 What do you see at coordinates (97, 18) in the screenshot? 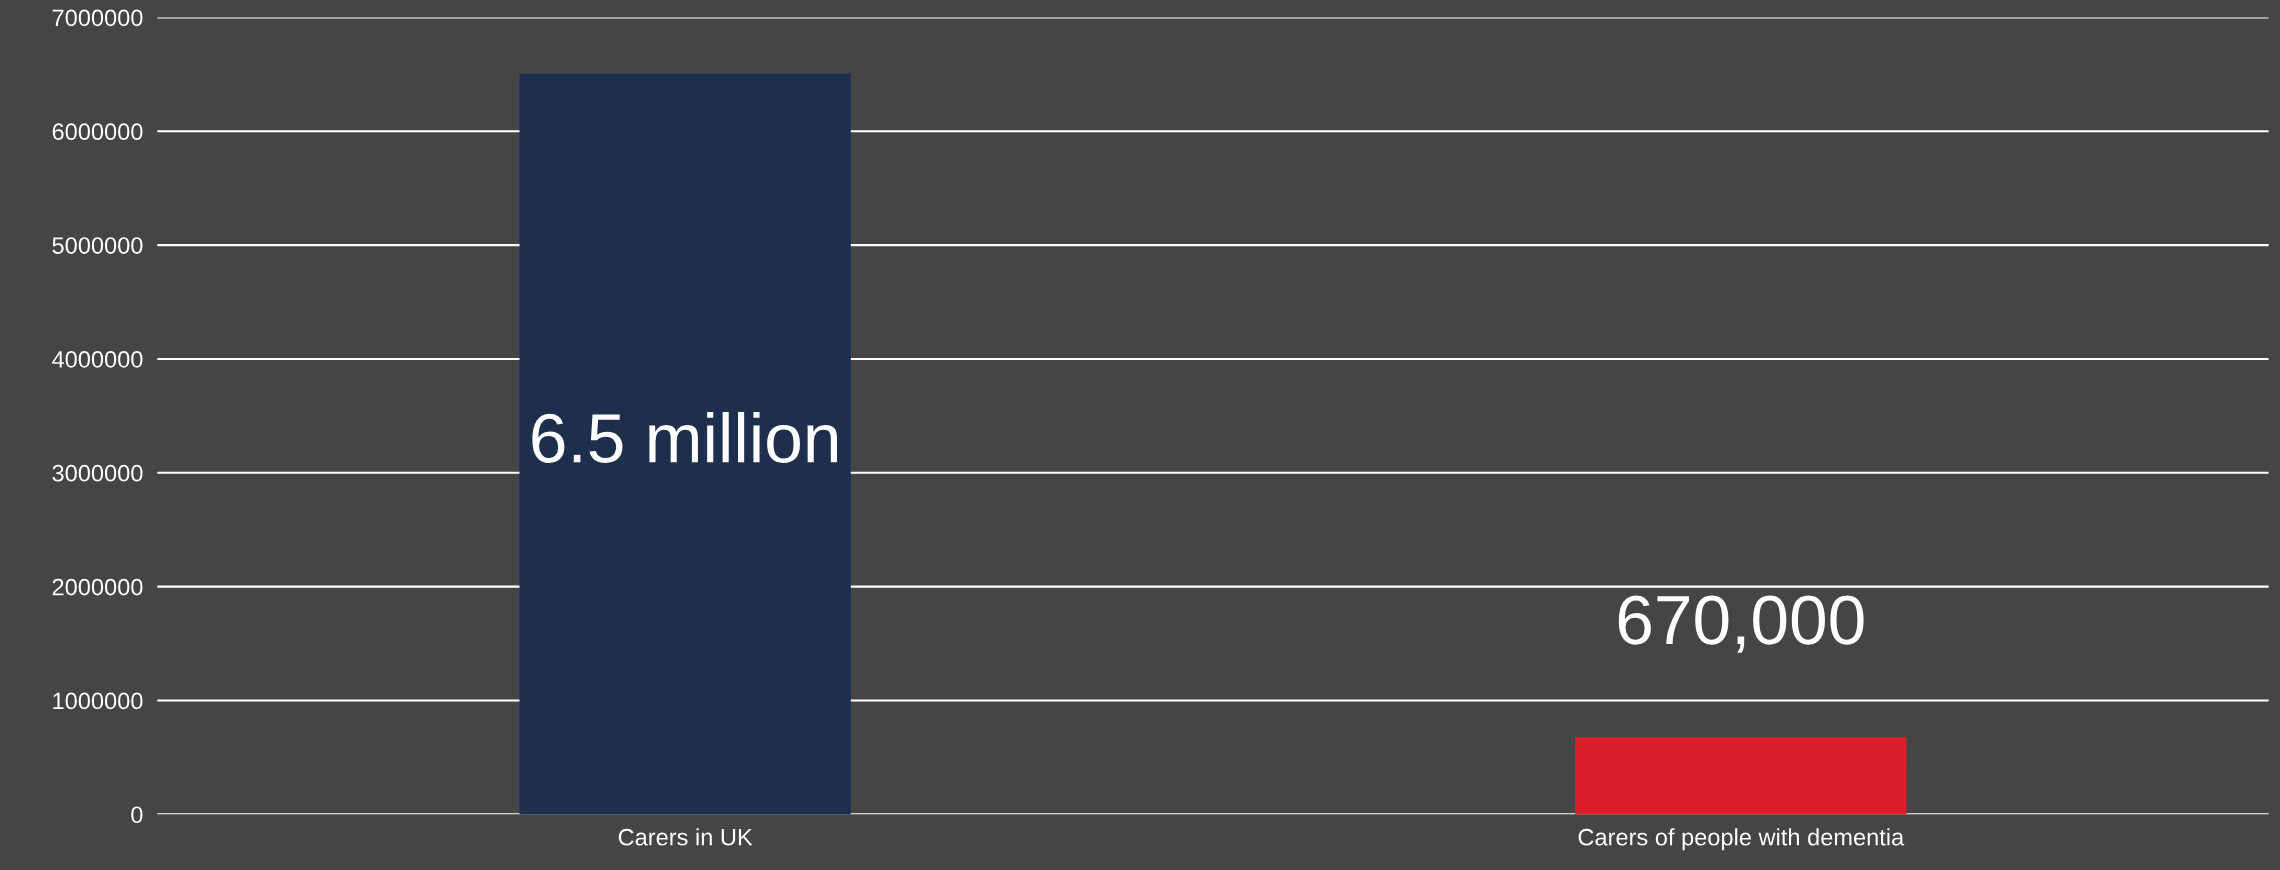
I see `y-tick-label: 7000000` at bounding box center [97, 18].